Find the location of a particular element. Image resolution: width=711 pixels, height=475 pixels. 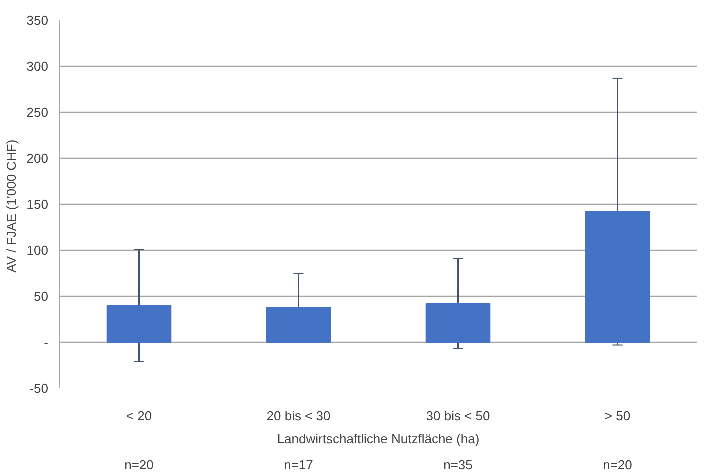

x-tick-label: > 50 is located at coordinates (617, 416).